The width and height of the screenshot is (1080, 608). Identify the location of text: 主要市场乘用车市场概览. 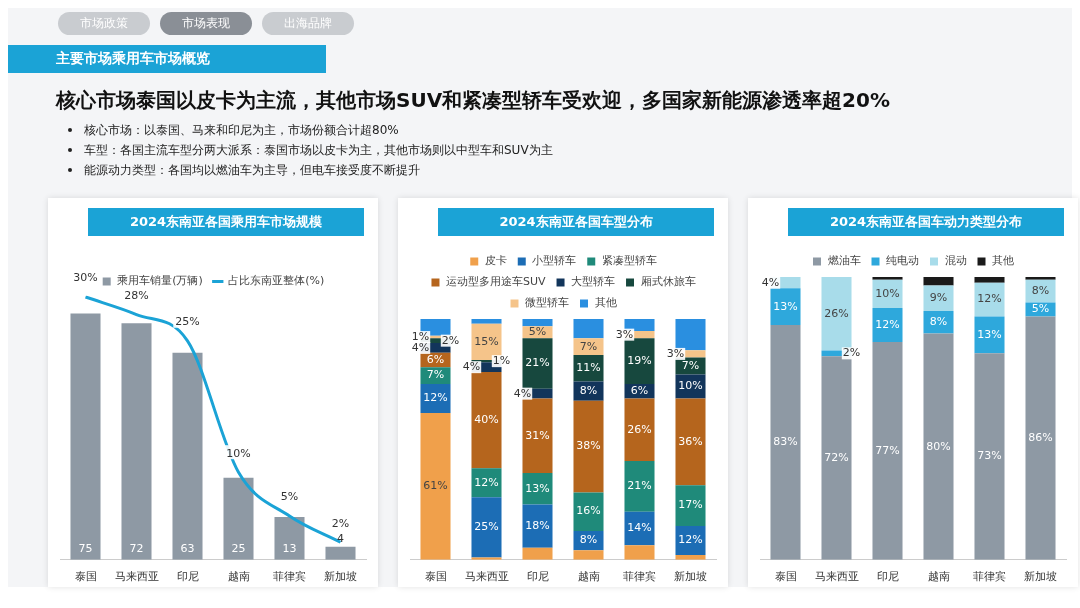
(167, 59).